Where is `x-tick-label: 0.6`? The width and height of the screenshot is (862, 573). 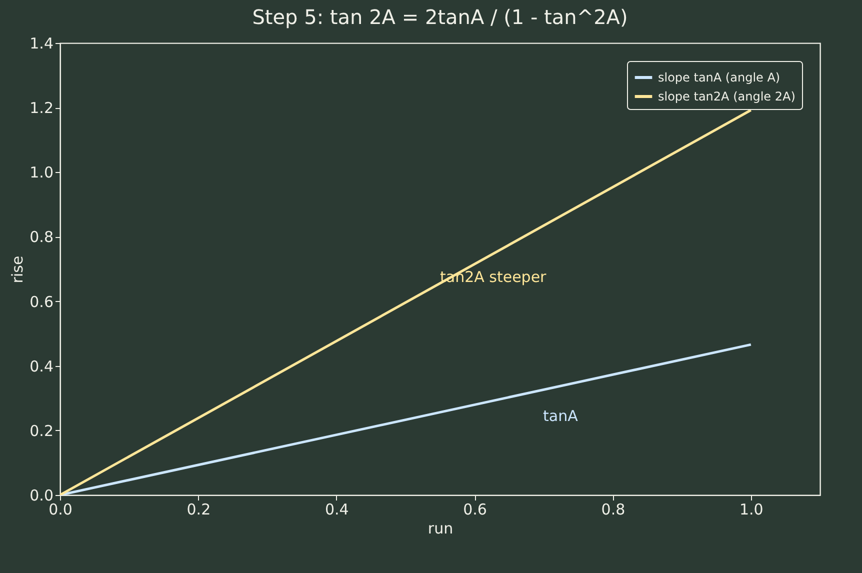
x-tick-label: 0.6 is located at coordinates (475, 509).